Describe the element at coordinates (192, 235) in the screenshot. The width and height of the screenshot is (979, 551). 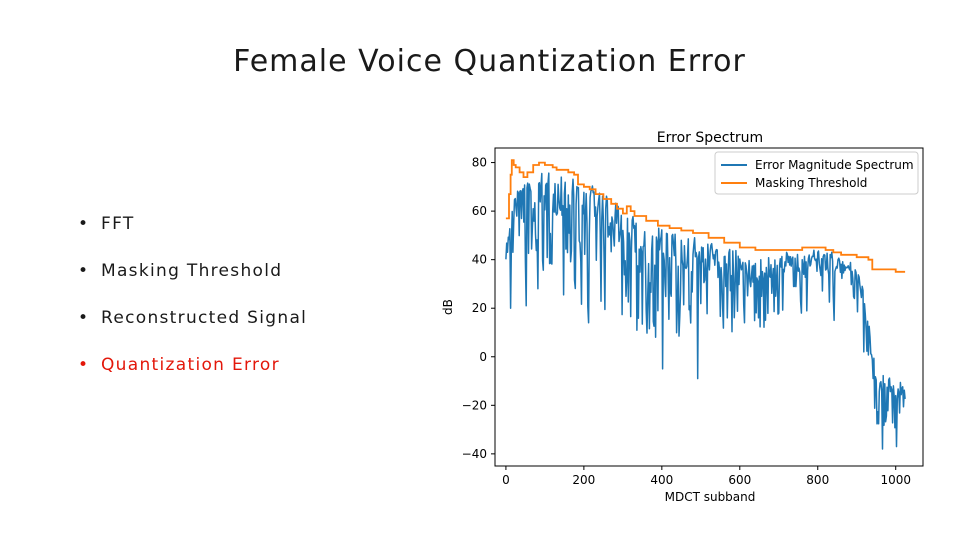
I see `bullet-fft: FFT` at that location.